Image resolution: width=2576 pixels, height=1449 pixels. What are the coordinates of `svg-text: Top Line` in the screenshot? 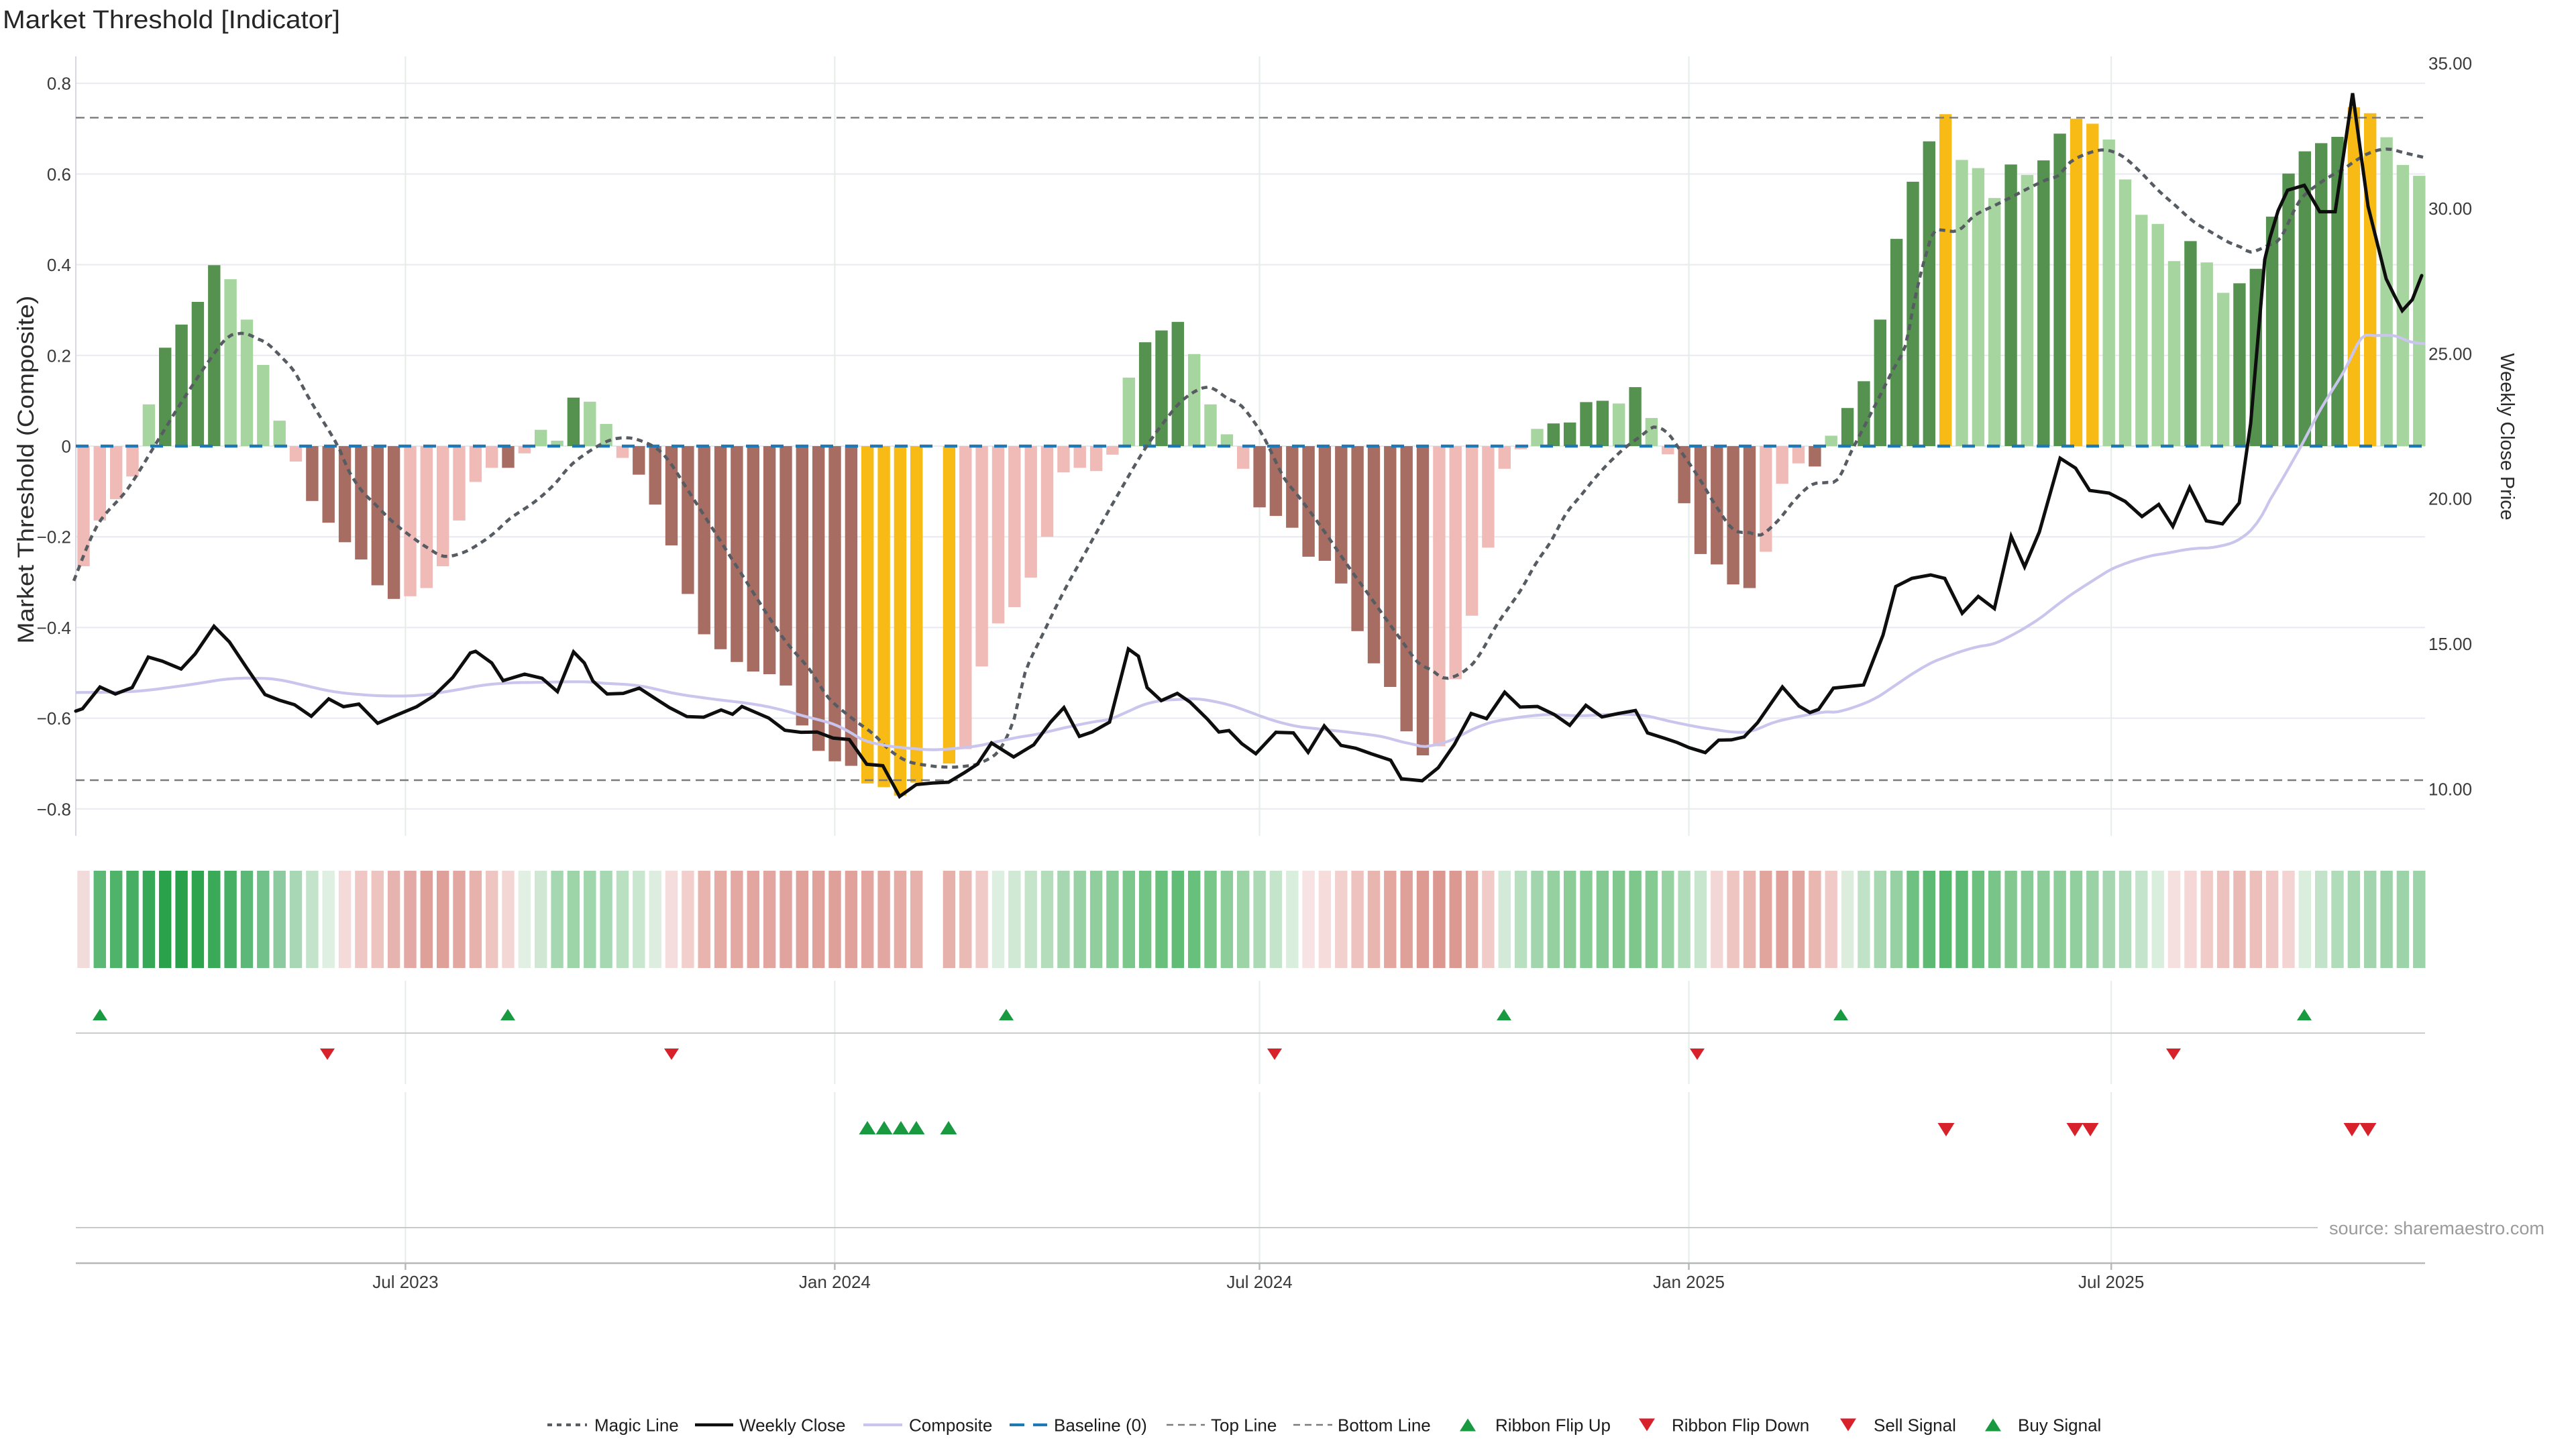 It's located at (1244, 1425).